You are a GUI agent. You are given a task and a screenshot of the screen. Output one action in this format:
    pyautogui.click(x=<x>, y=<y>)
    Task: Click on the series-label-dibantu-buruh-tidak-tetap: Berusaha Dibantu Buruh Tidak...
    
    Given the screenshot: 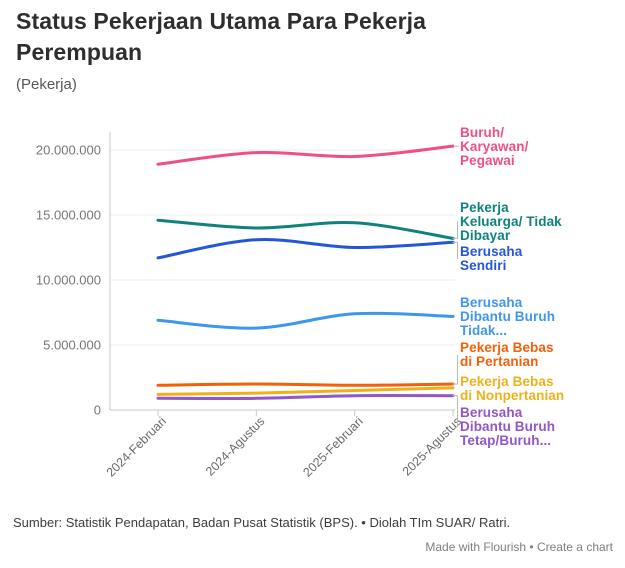 What is the action you would take?
    pyautogui.click(x=508, y=316)
    